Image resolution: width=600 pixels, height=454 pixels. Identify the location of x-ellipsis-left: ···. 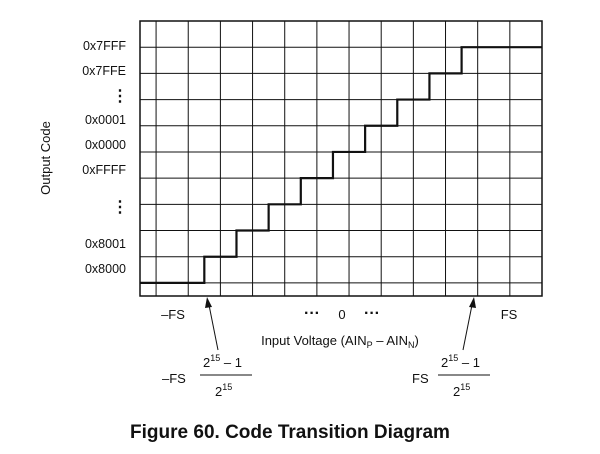
(312, 313).